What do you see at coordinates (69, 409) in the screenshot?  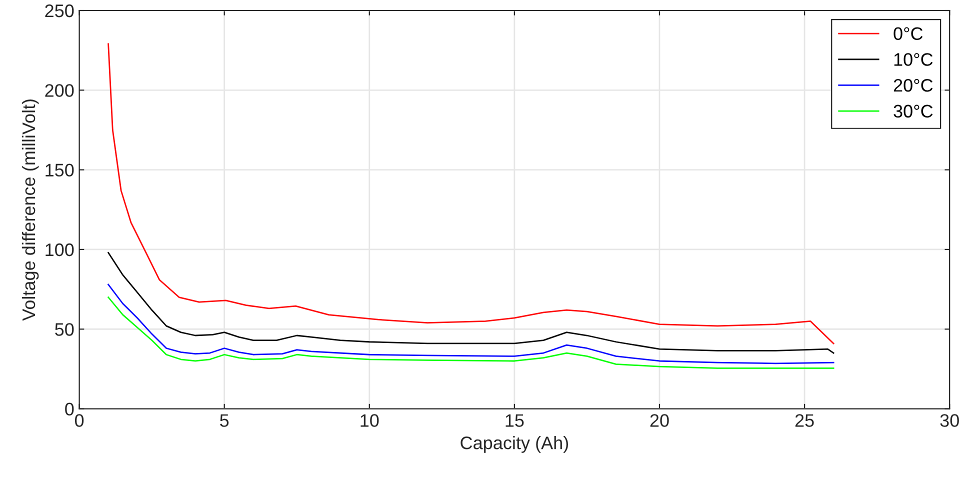 I see `y-tick-label: 0` at bounding box center [69, 409].